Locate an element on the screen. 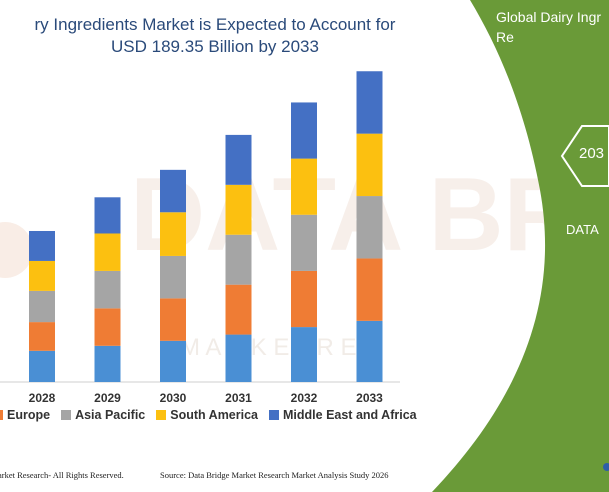 The image size is (609, 492). footer-copyright: arket Research- All Rights Reserved. is located at coordinates (62, 475).